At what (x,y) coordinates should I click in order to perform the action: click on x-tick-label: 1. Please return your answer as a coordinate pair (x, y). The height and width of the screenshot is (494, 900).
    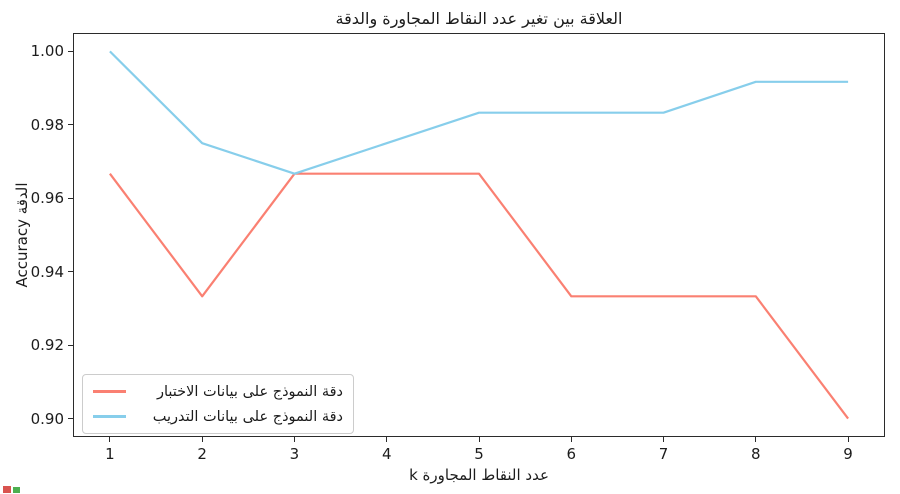
    Looking at the image, I should click on (110, 454).